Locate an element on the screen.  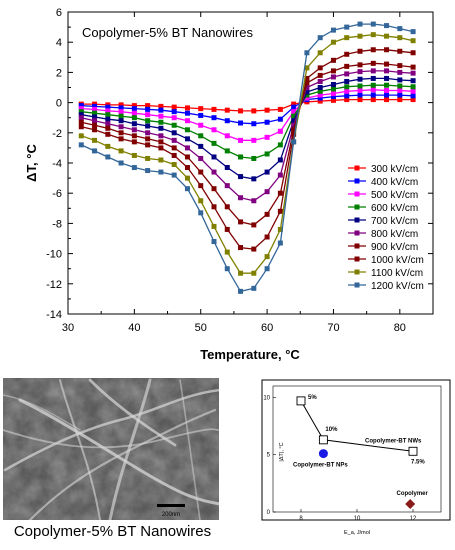
legend-entry: 400 kV/cm is located at coordinates (383, 182).